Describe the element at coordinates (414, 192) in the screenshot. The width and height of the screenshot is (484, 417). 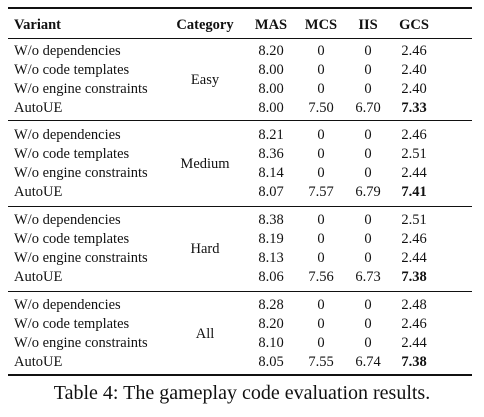
I see `score-cell: 7.41` at that location.